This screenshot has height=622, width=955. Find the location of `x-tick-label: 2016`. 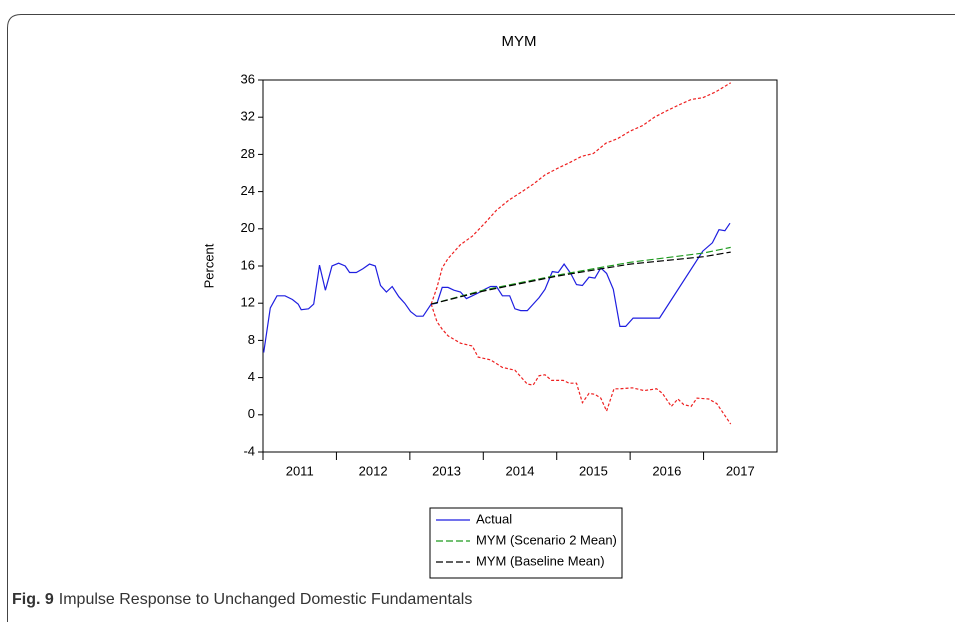

x-tick-label: 2016 is located at coordinates (666, 470).